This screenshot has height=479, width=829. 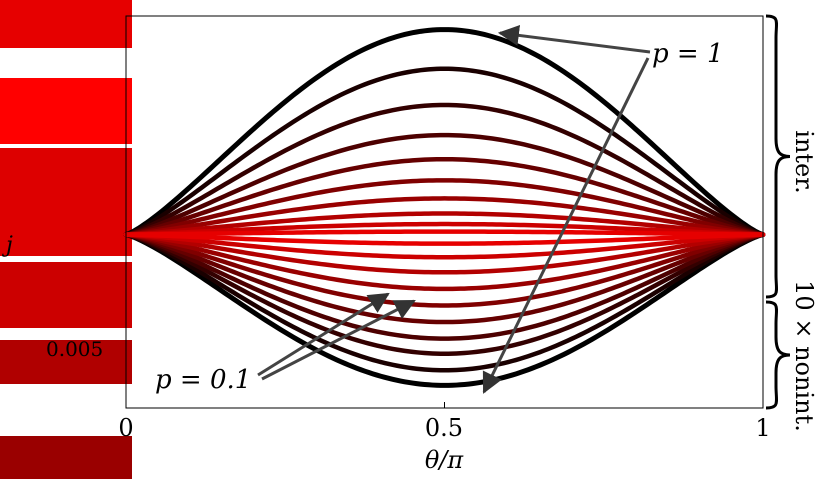 What do you see at coordinates (125, 428) in the screenshot?
I see `x-tick-label-0: 0` at bounding box center [125, 428].